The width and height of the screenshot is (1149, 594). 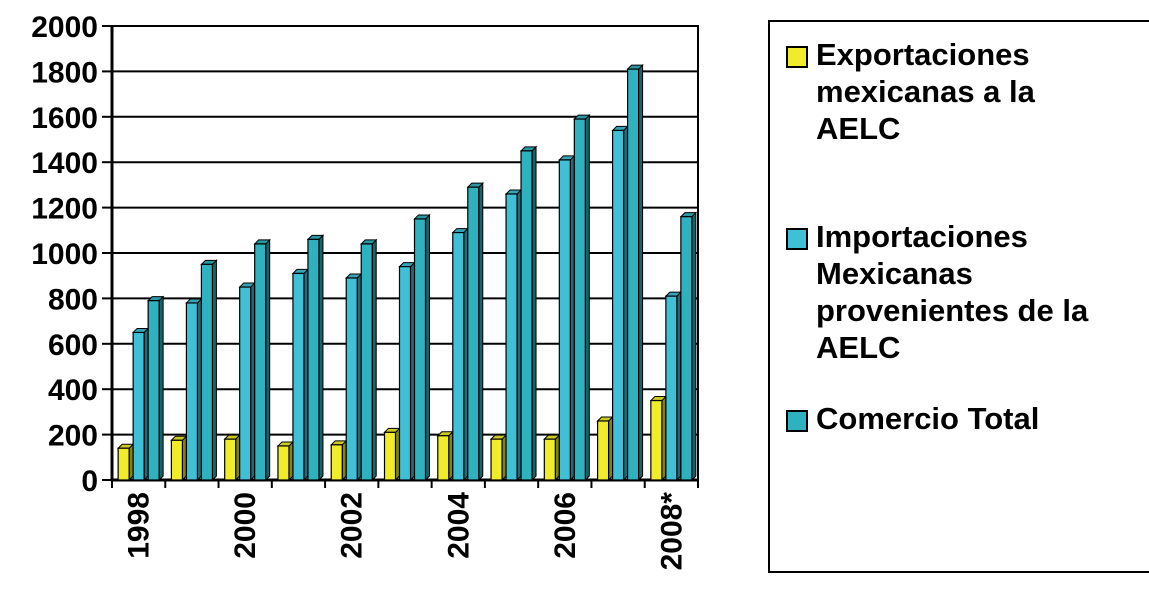 I want to click on legend-swatch-exportaciones, so click(x=797, y=57).